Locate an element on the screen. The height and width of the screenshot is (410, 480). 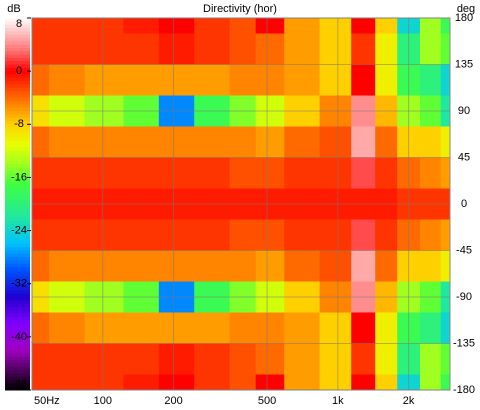
x-tick-label: 200 is located at coordinates (173, 401).